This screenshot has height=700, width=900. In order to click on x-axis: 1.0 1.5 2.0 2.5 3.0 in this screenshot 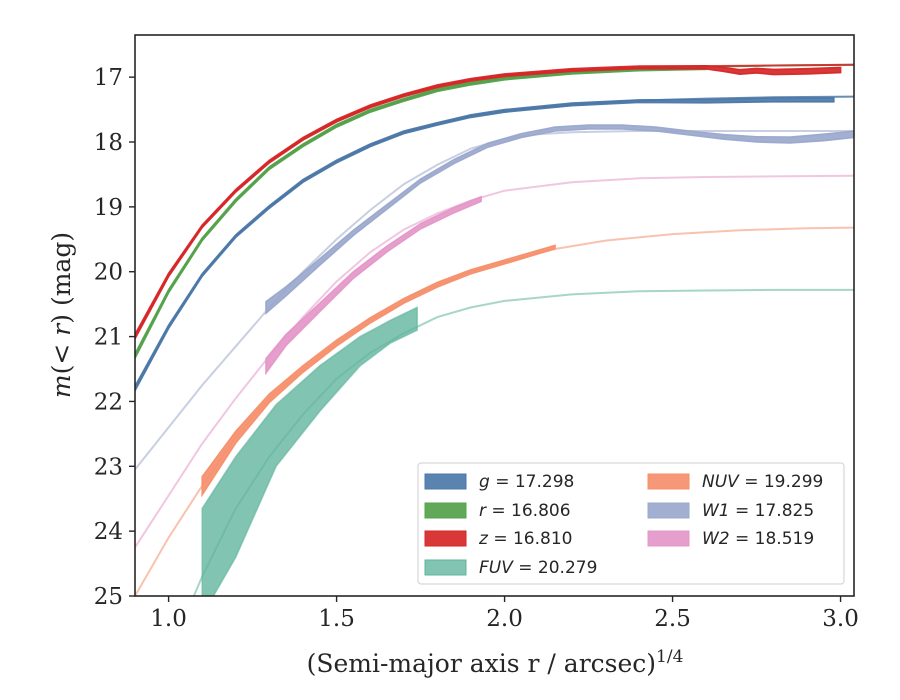, I will do `click(504, 614)`.